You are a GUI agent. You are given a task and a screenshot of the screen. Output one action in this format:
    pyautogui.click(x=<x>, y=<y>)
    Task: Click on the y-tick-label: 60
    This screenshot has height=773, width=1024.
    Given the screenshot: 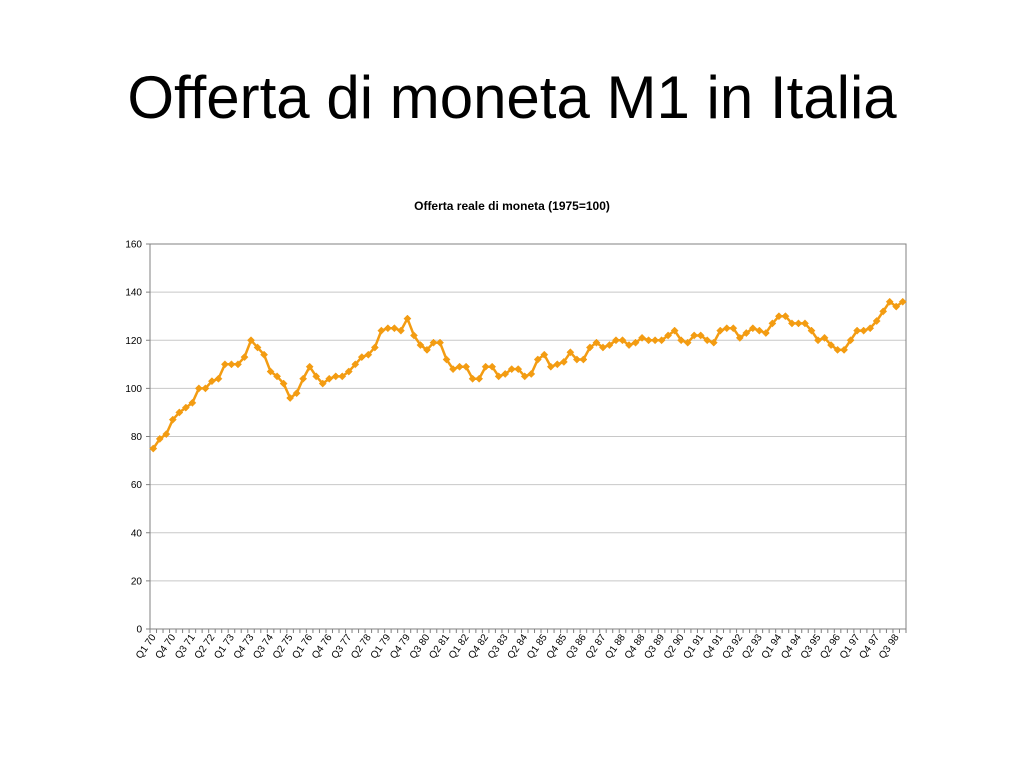 What is the action you would take?
    pyautogui.click(x=137, y=485)
    